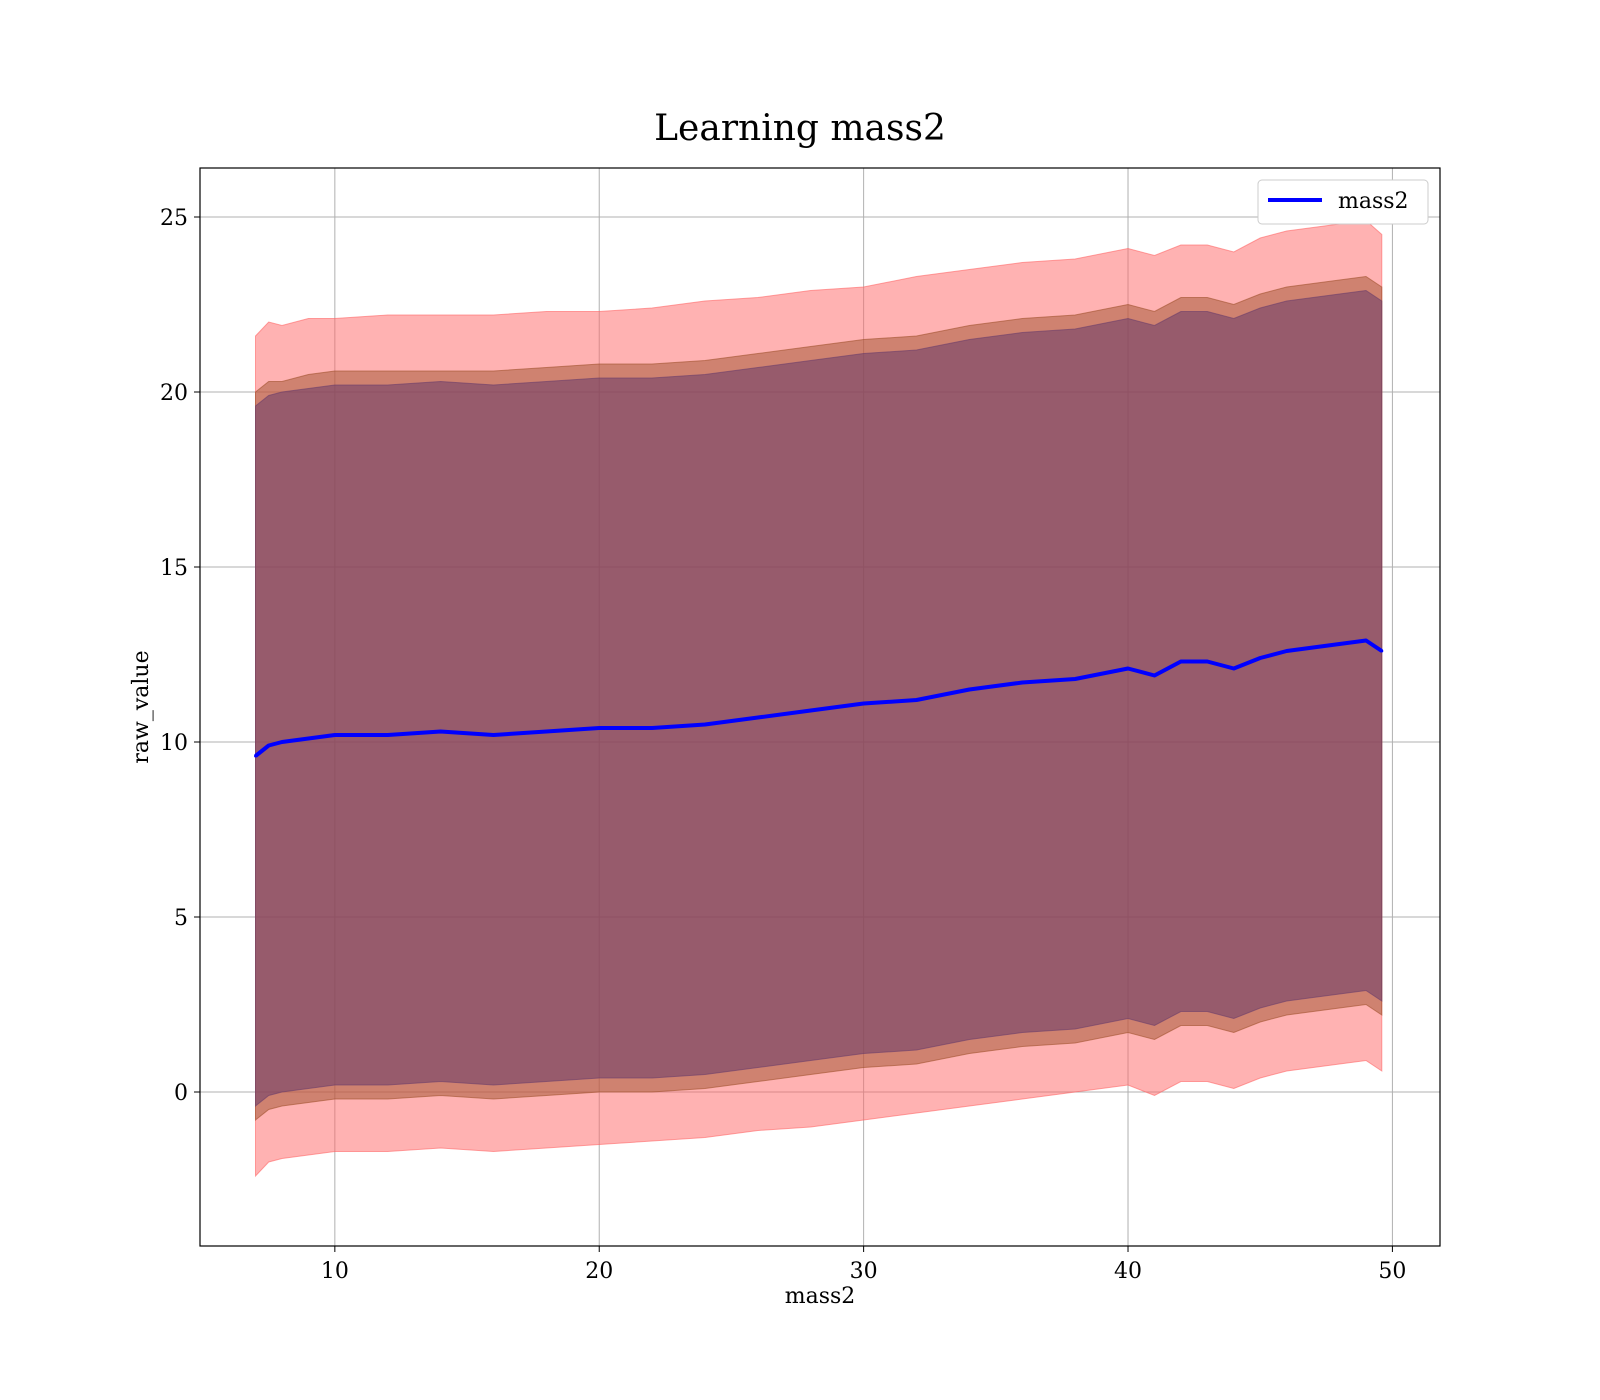 The height and width of the screenshot is (1400, 1600). What do you see at coordinates (1128, 1271) in the screenshot?
I see `x-tick-label: 40` at bounding box center [1128, 1271].